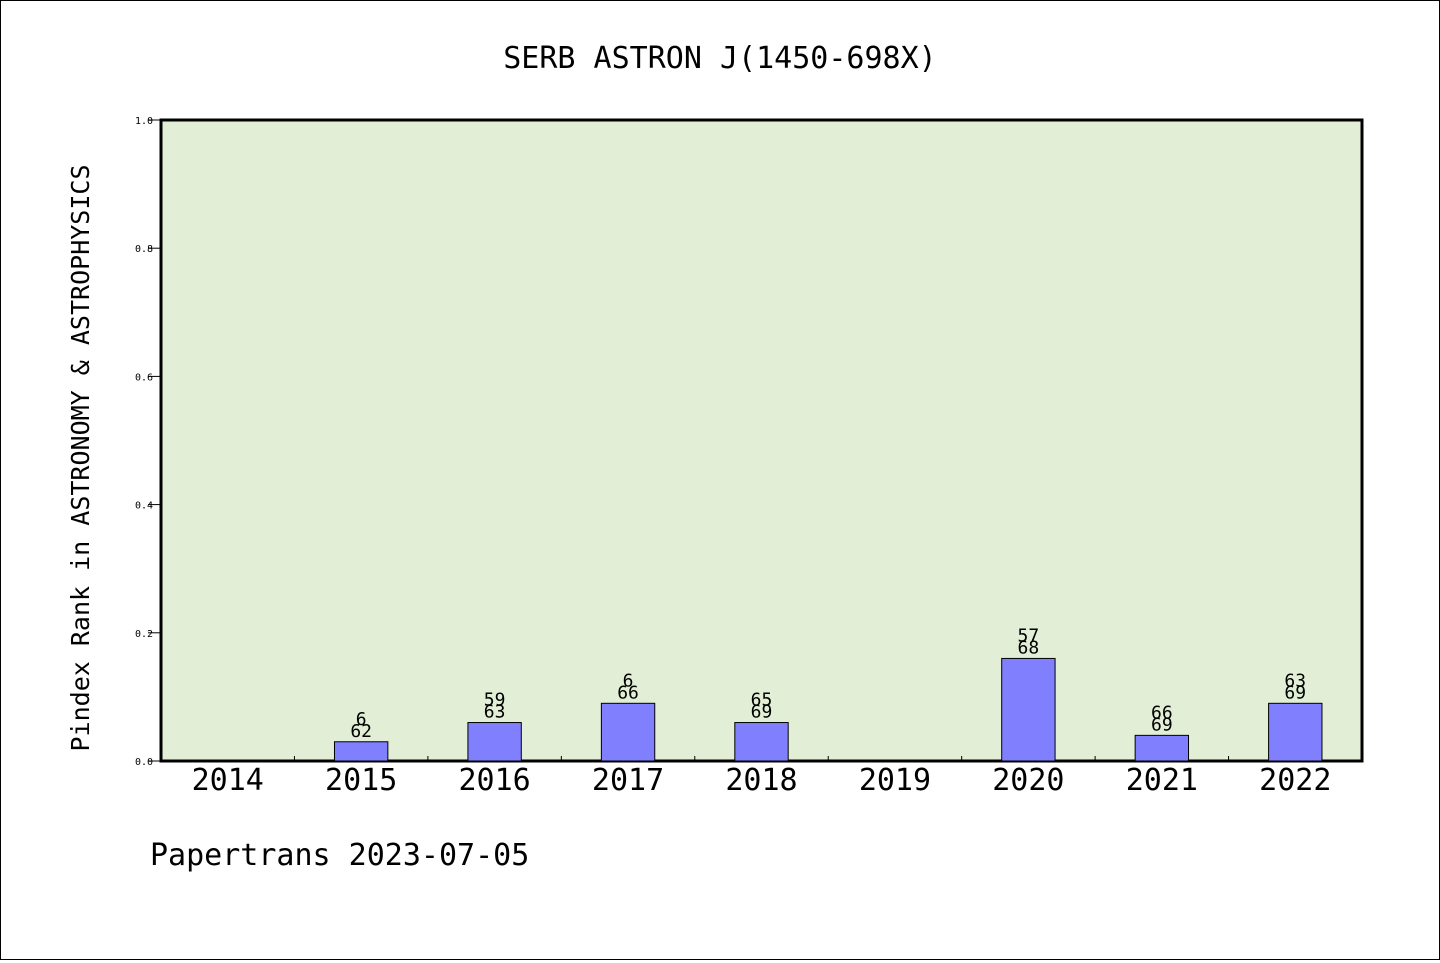 This screenshot has height=963, width=1440. What do you see at coordinates (1029, 635) in the screenshot?
I see `bar-data-label: 57` at bounding box center [1029, 635].